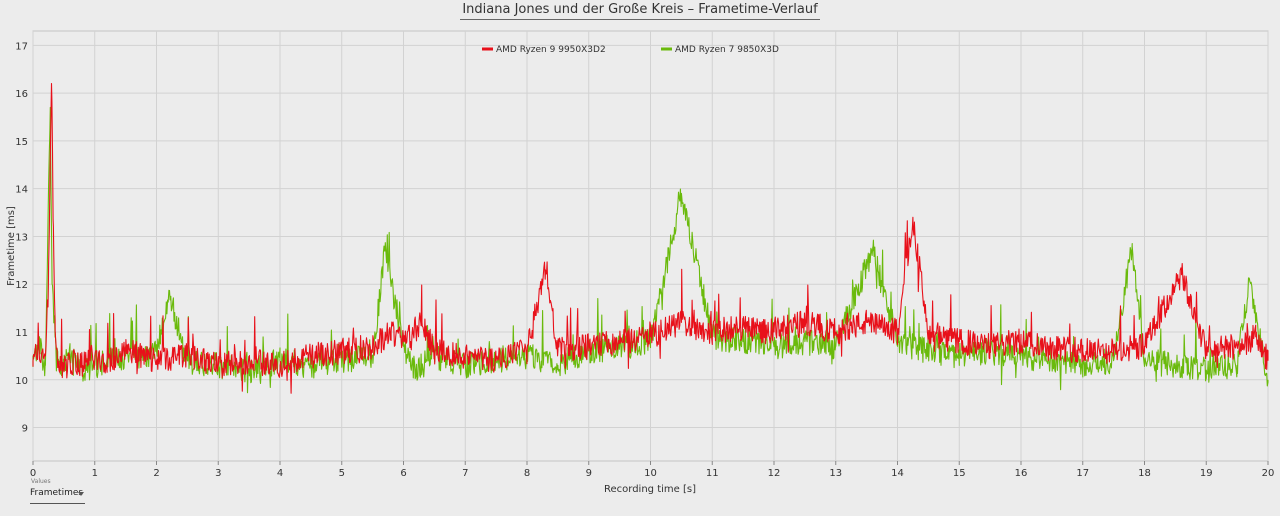  I want to click on y-axis-ticks: 9 10 11 12 13 14 15 16 17, so click(21, 237).